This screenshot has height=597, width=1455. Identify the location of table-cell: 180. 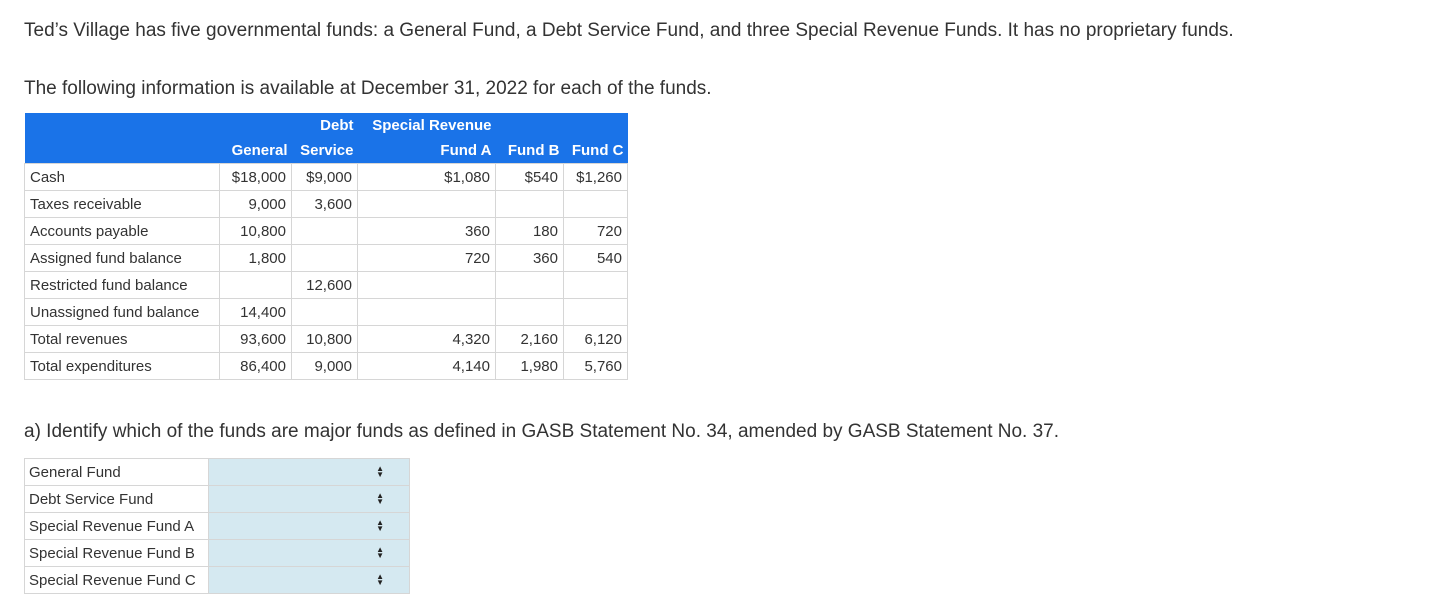
(529, 231).